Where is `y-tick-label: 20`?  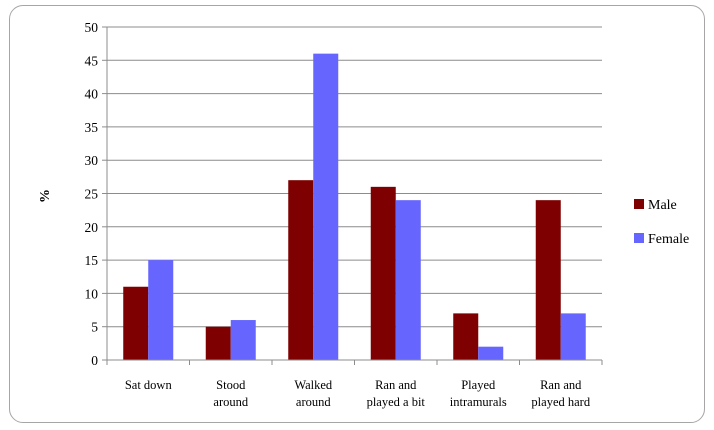 y-tick-label: 20 is located at coordinates (92, 227).